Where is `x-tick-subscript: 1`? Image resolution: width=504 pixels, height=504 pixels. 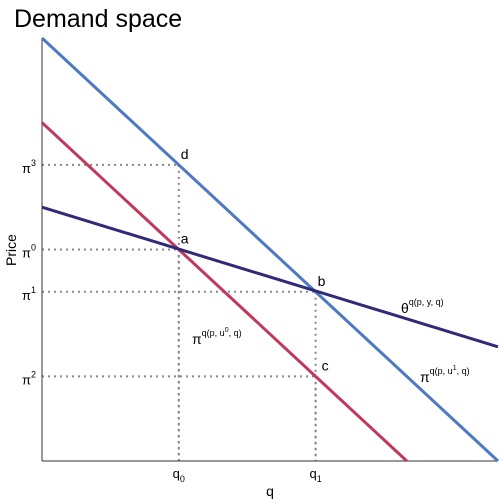
x-tick-subscript: 1 is located at coordinates (319, 479).